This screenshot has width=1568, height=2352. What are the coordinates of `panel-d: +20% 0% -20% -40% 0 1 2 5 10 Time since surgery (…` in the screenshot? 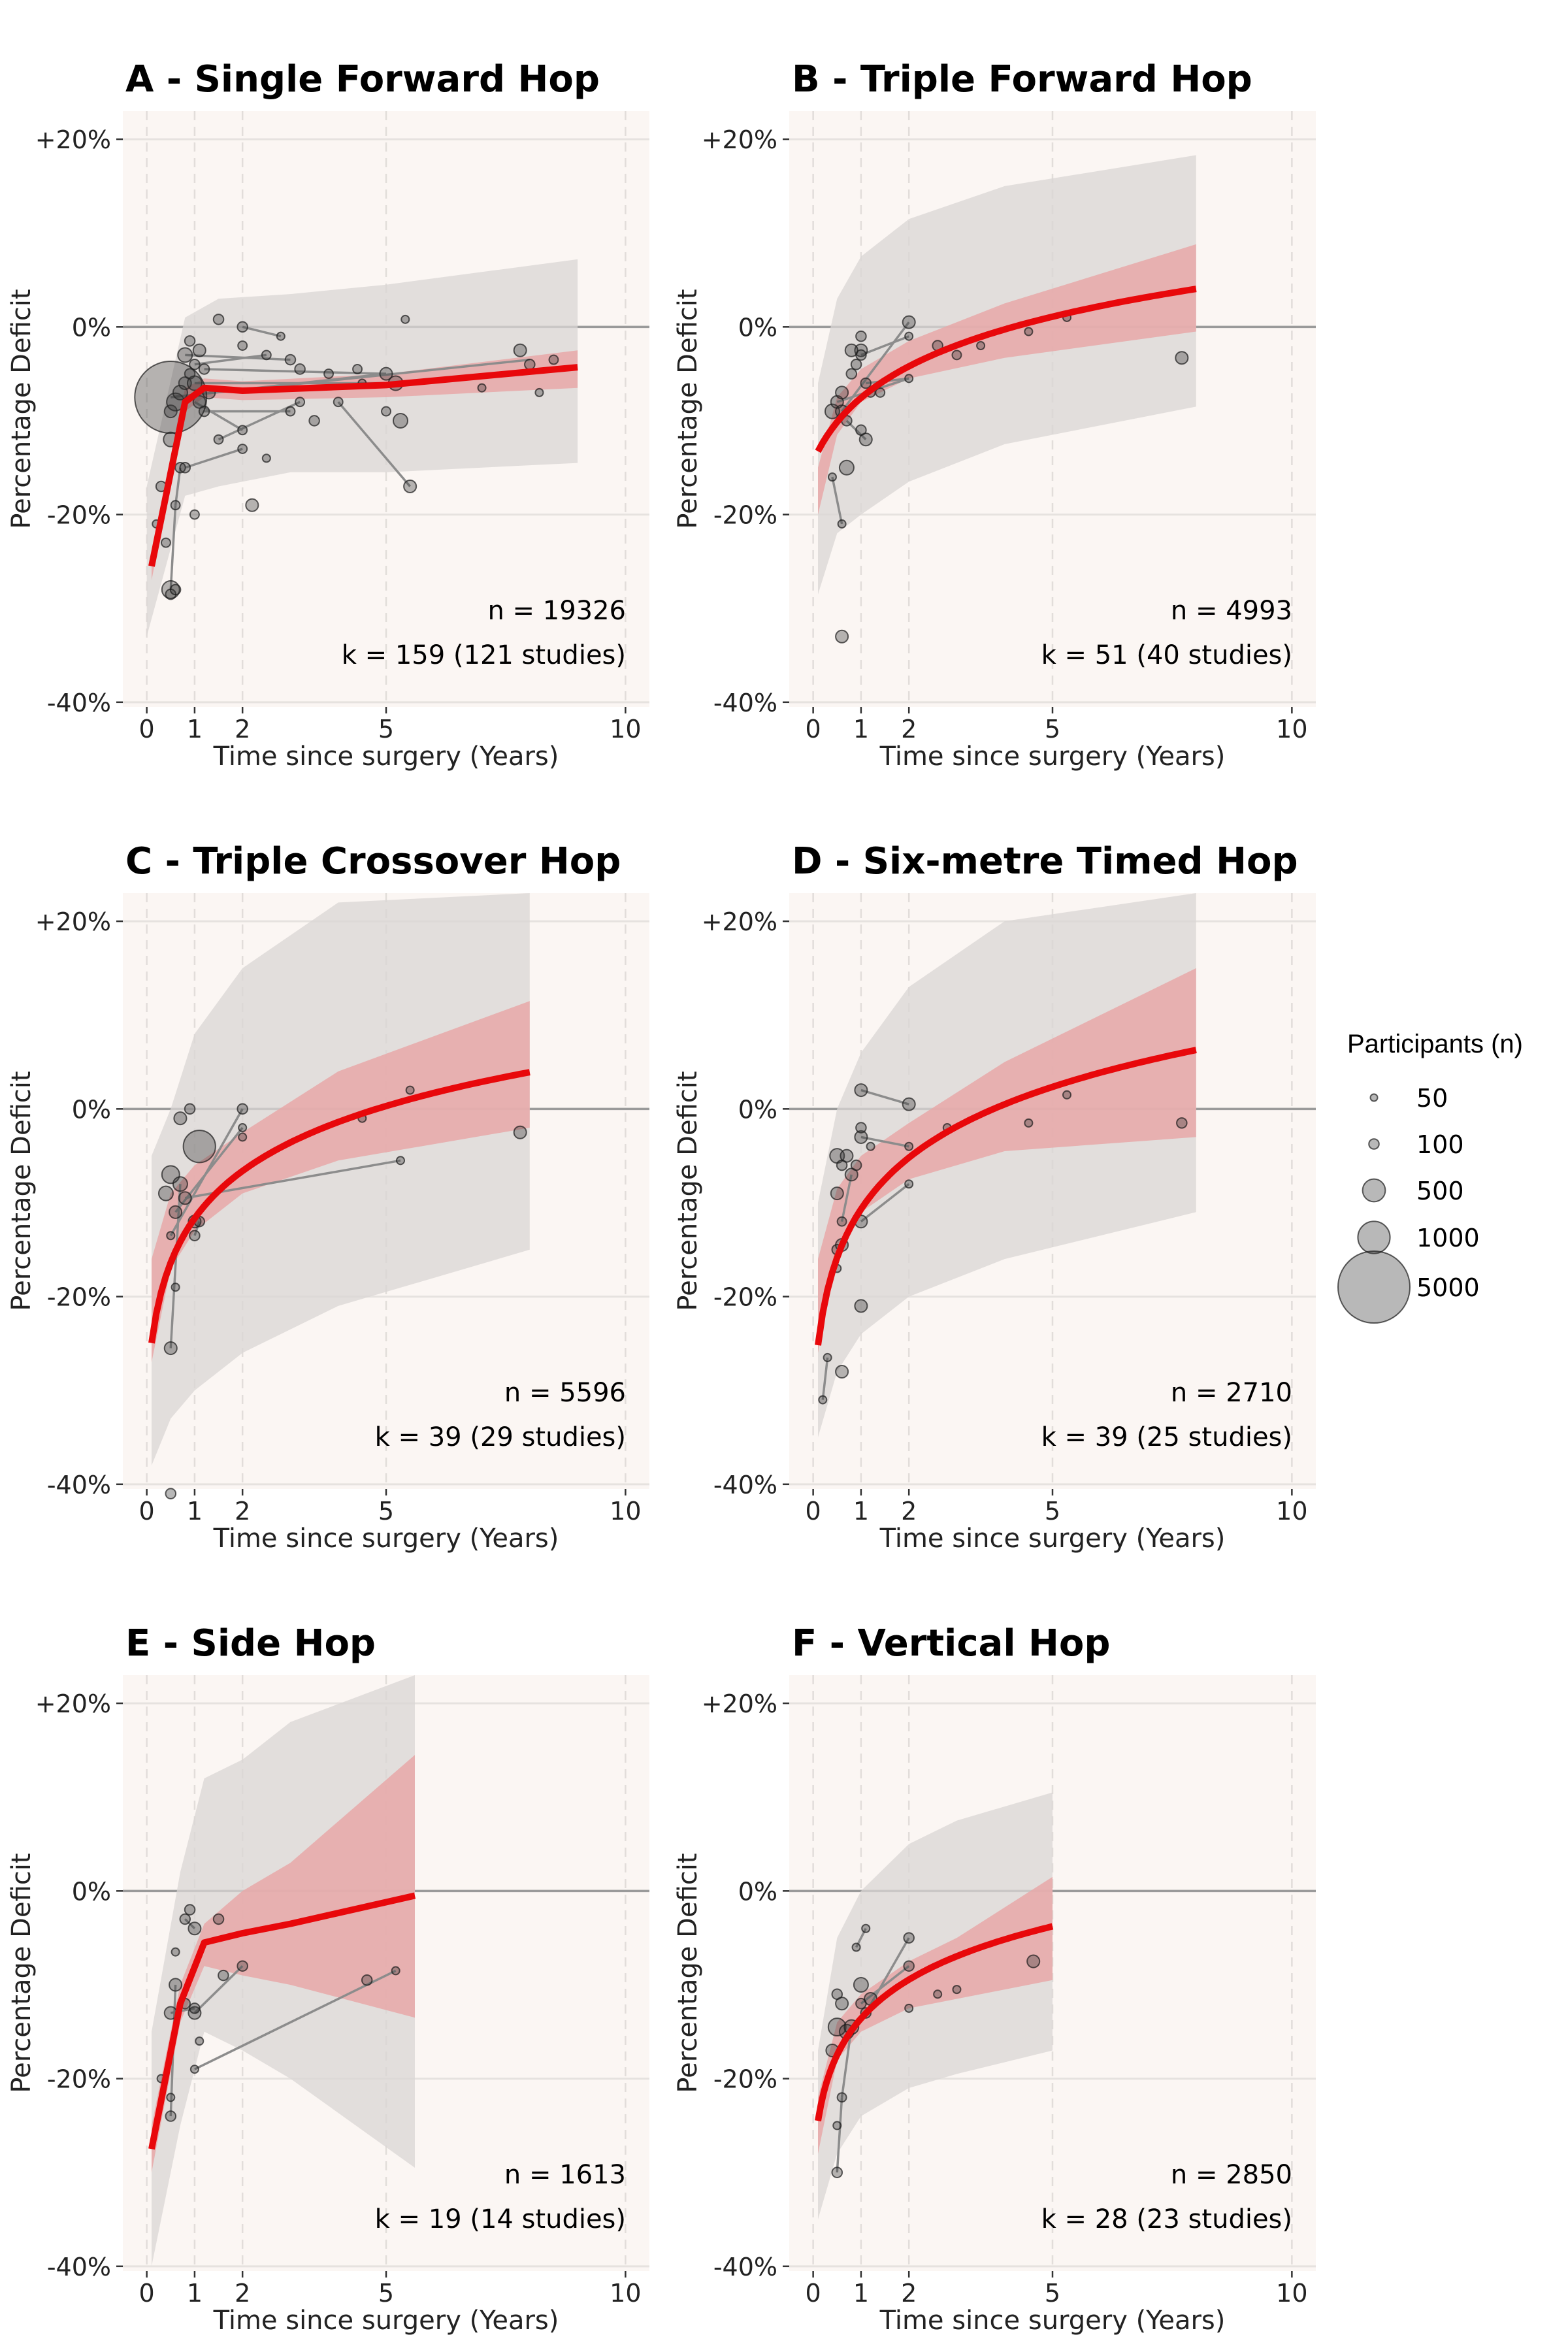 It's located at (994, 1197).